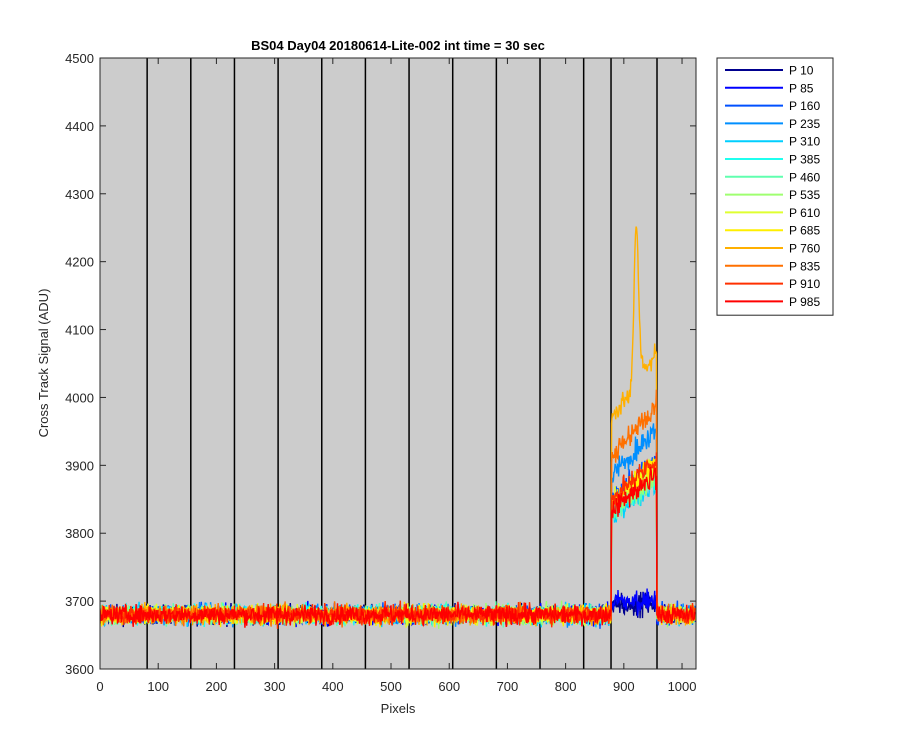  What do you see at coordinates (804, 249) in the screenshot?
I see `legend-label: P 760` at bounding box center [804, 249].